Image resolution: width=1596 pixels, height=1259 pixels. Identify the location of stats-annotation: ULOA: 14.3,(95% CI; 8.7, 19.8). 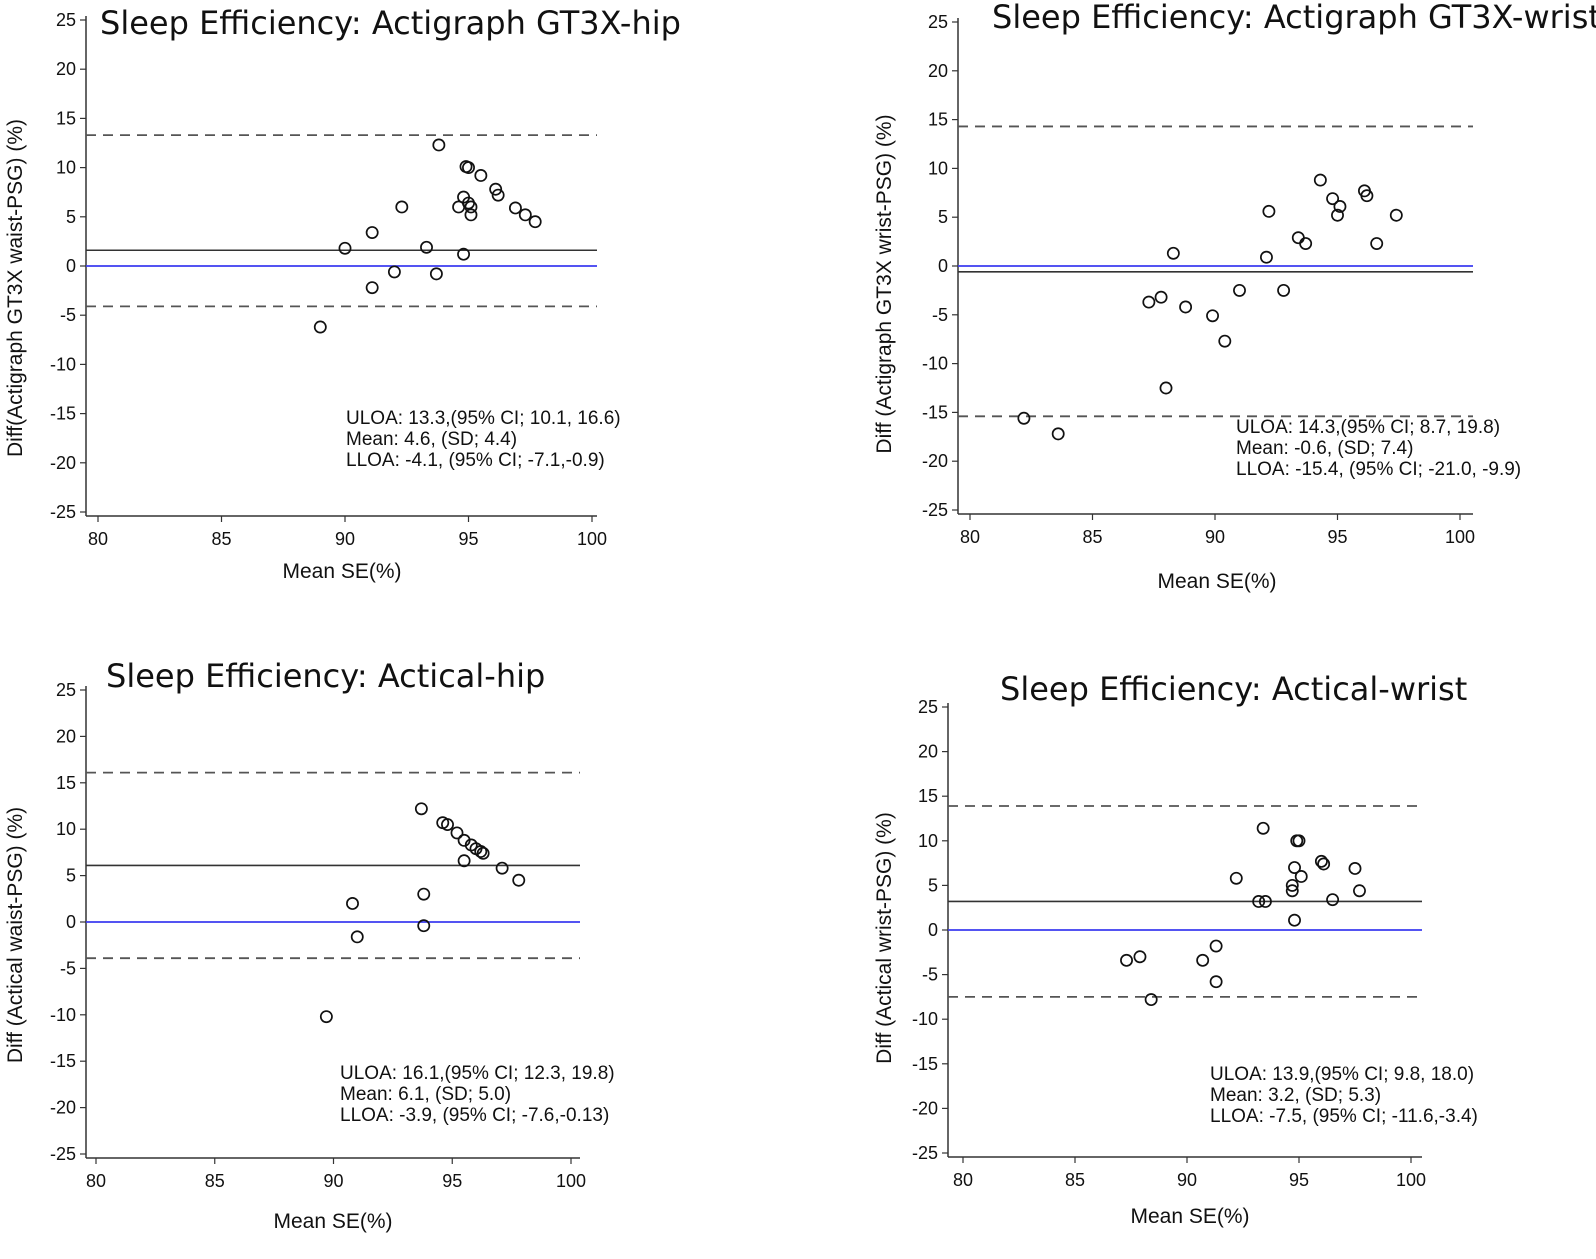
(1368, 427).